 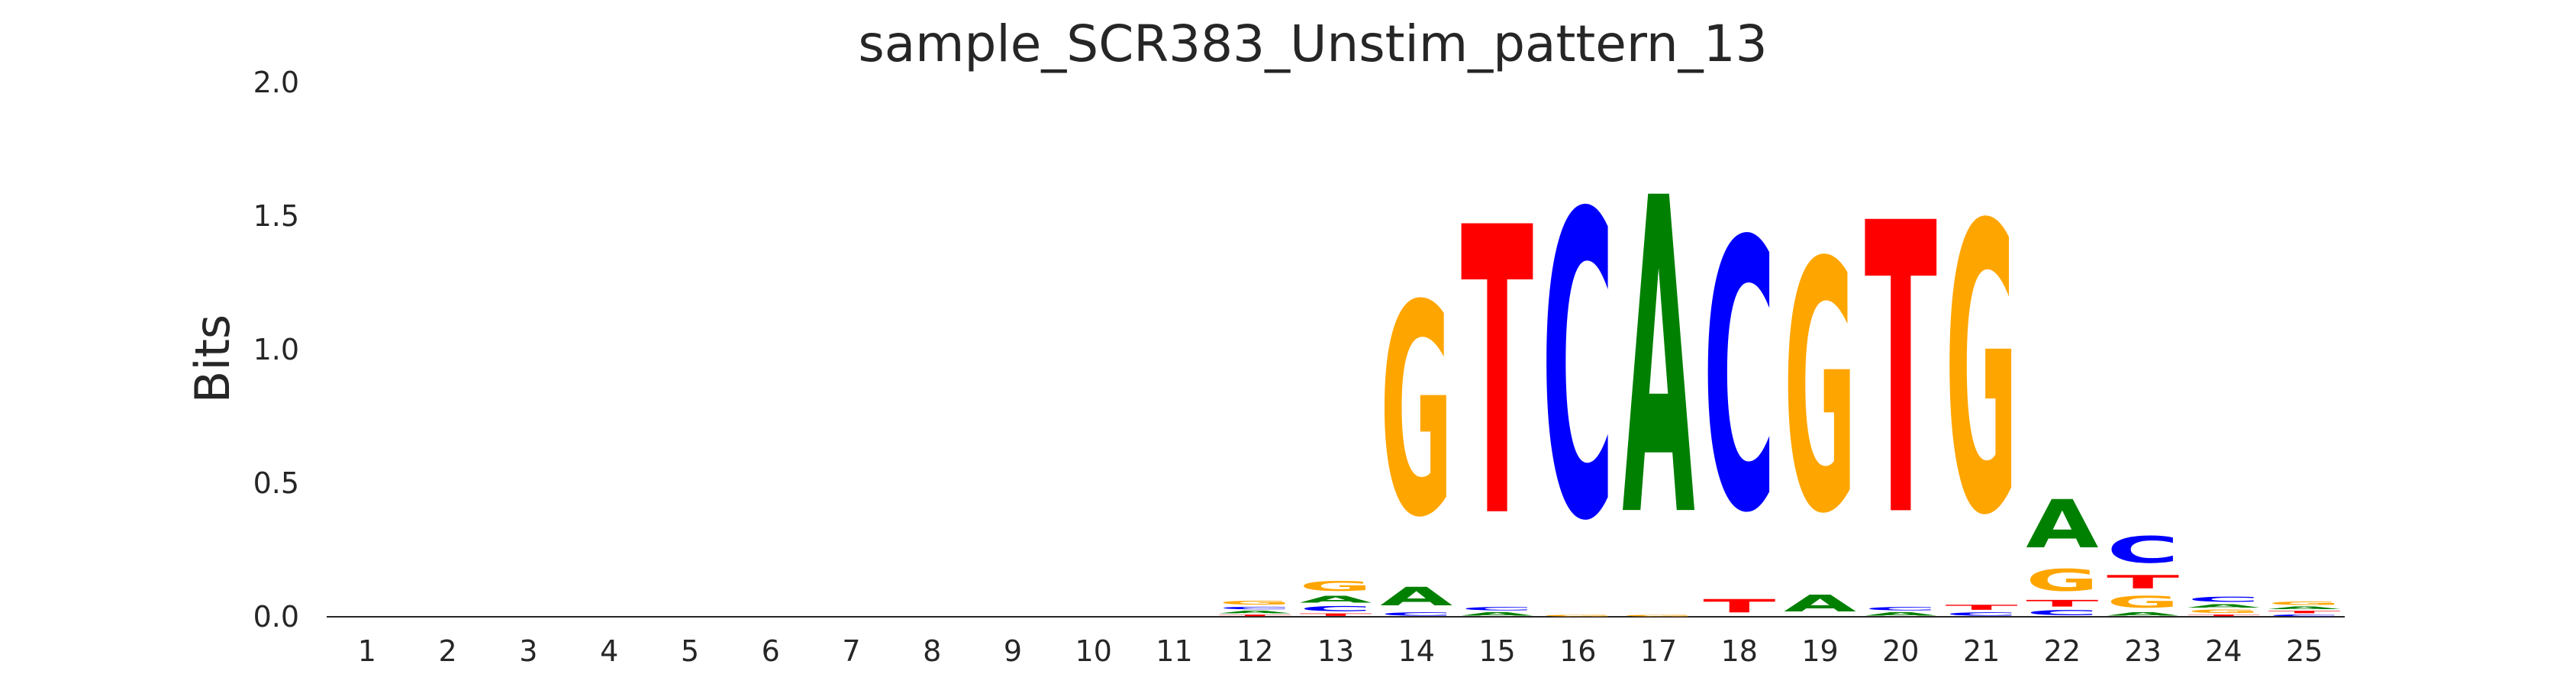 What do you see at coordinates (851, 651) in the screenshot?
I see `x-tick-label: 7` at bounding box center [851, 651].